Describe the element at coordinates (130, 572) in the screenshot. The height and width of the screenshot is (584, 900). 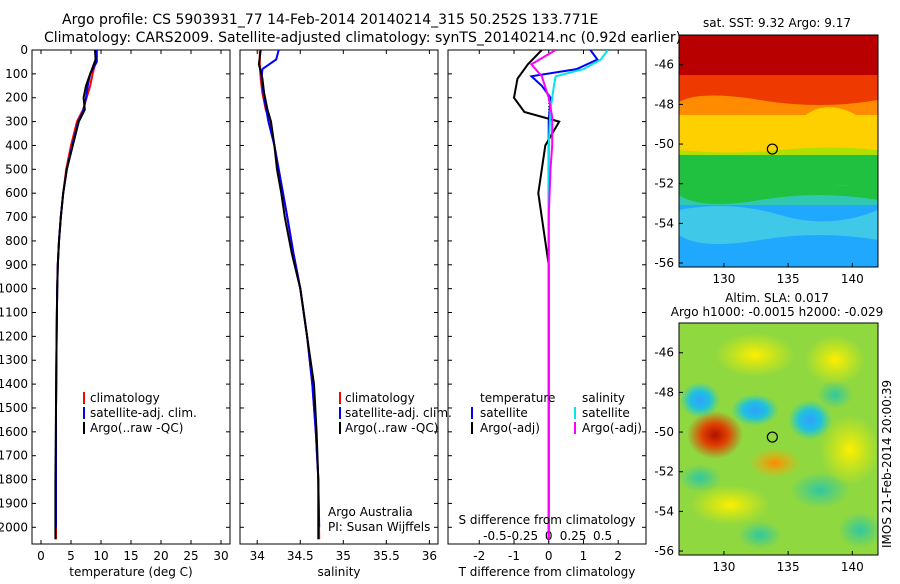
I see `temperature-xlabel: temperature (deg C)` at that location.